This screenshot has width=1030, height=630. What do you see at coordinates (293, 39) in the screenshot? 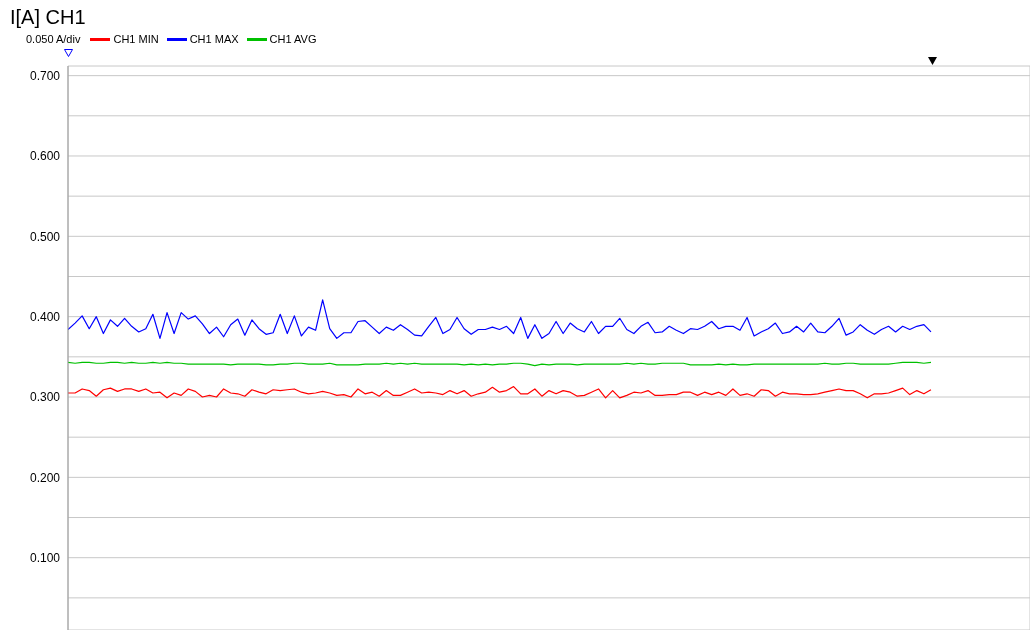
I see `legend-label: CH1 AVG` at bounding box center [293, 39].